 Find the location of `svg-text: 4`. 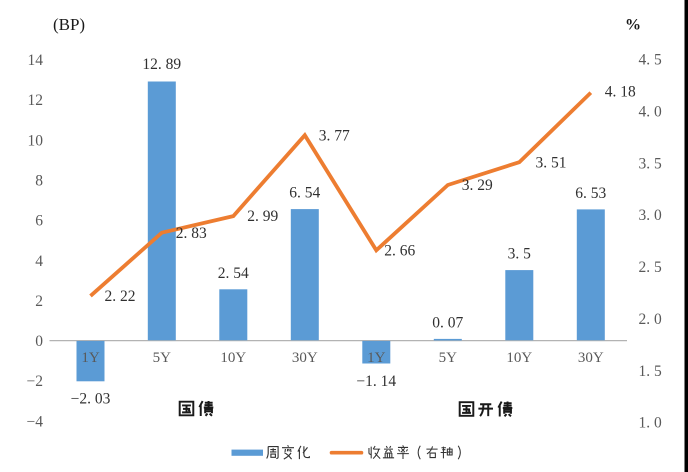

svg-text: 4 is located at coordinates (39, 261).